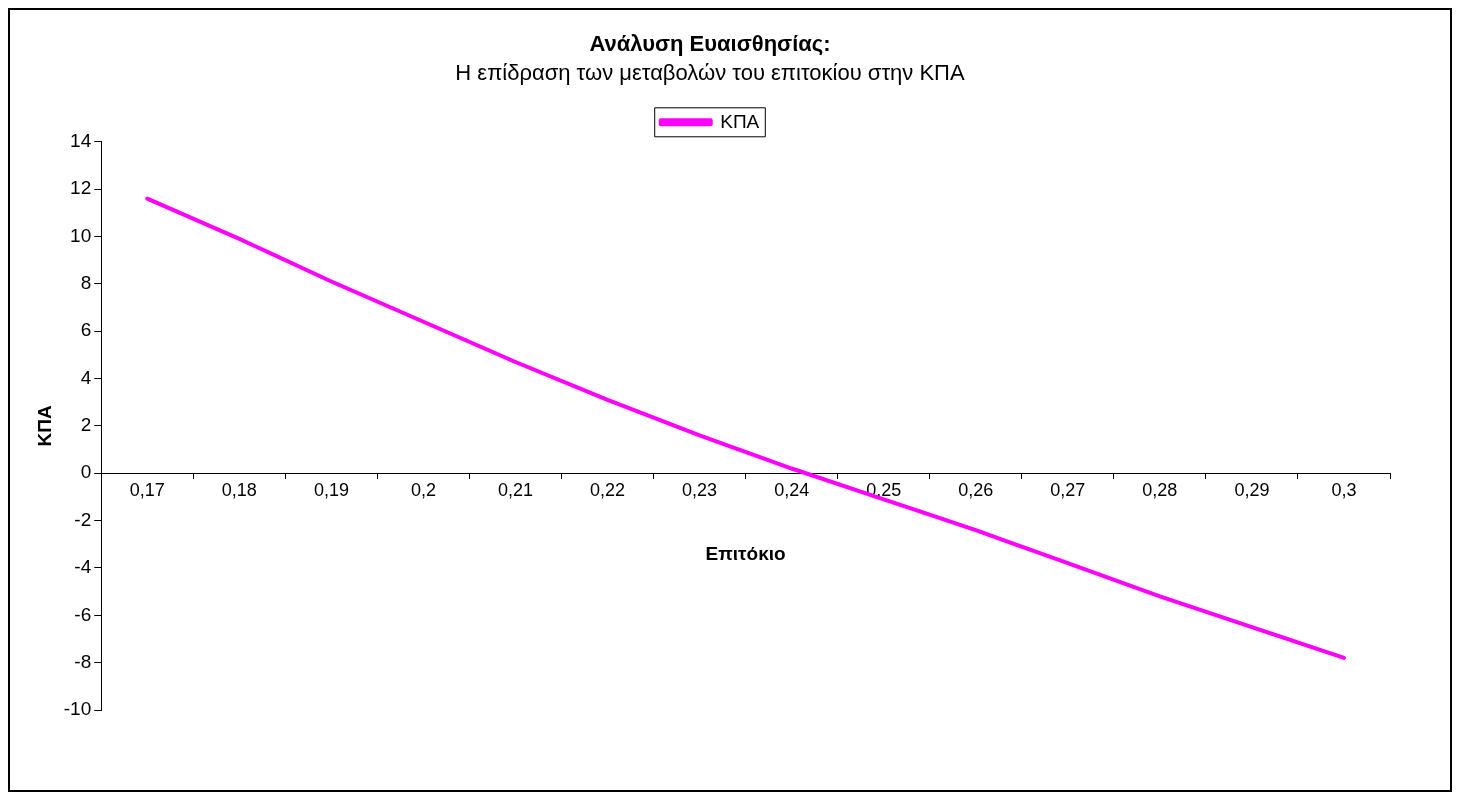 The height and width of the screenshot is (803, 1462). What do you see at coordinates (81, 235) in the screenshot?
I see `y-tick-label: 10` at bounding box center [81, 235].